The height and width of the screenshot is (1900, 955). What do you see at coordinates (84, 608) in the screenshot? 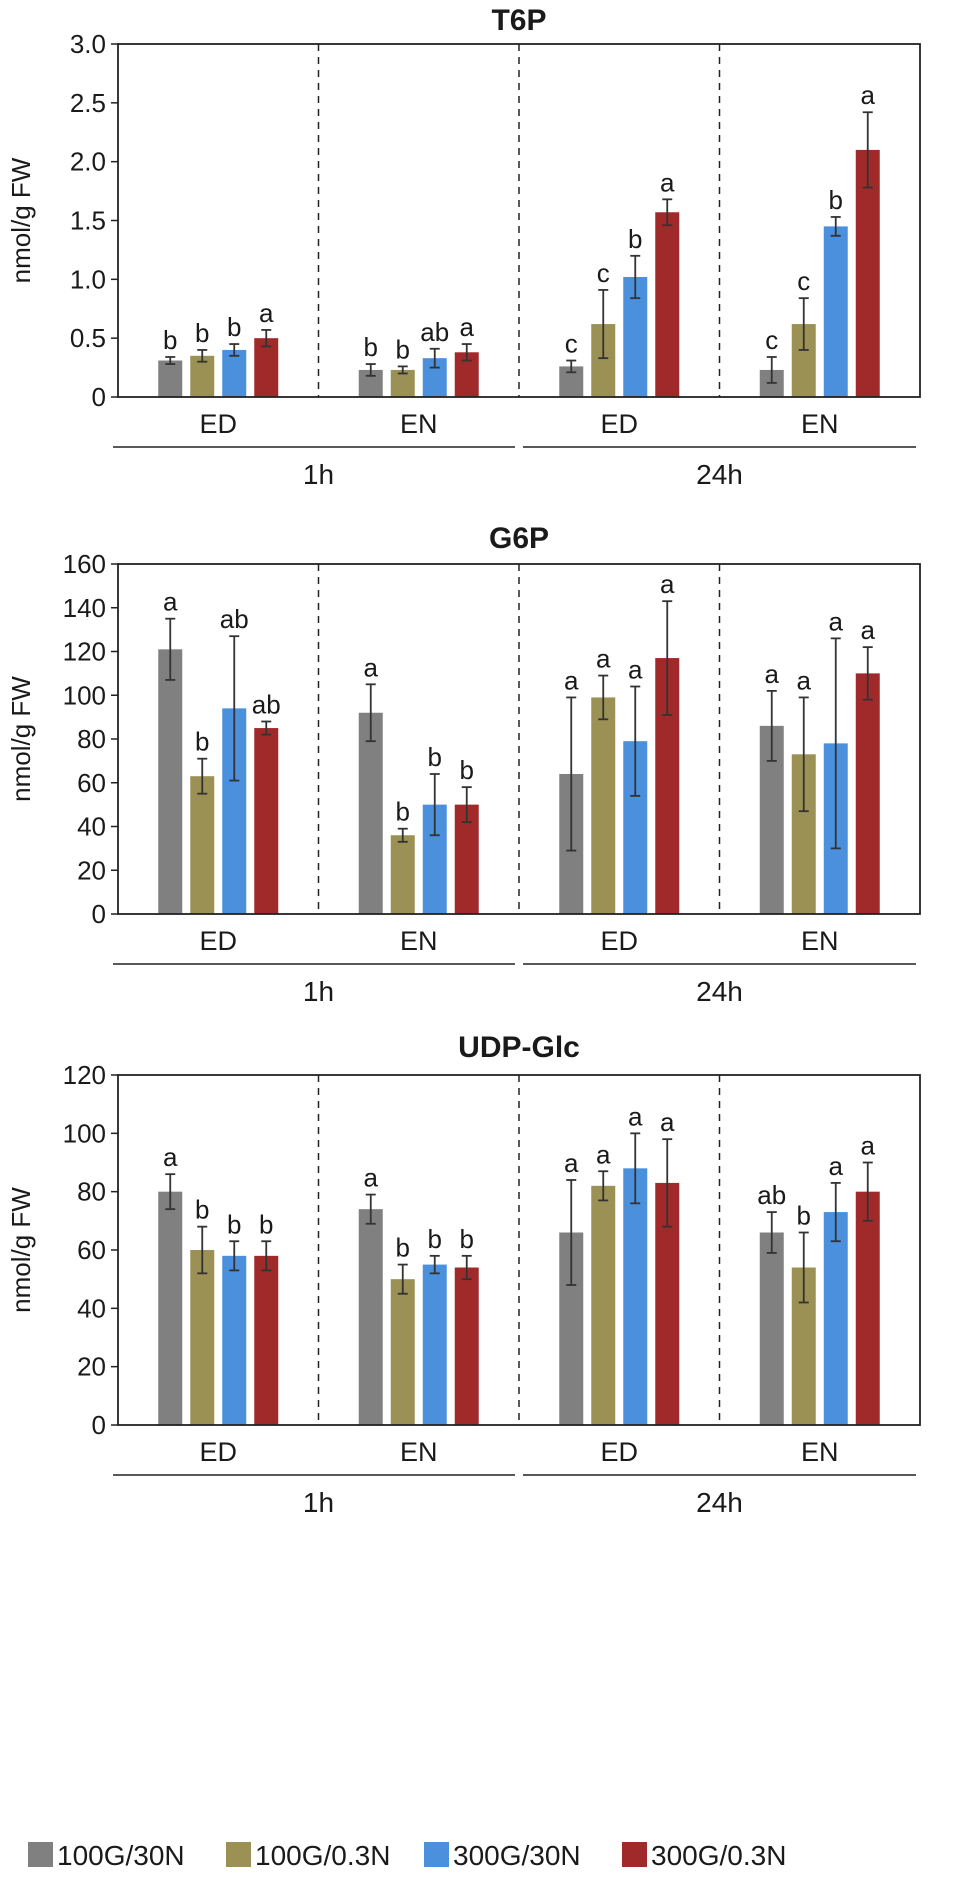
I see `y-tick-label: 140` at bounding box center [84, 608].